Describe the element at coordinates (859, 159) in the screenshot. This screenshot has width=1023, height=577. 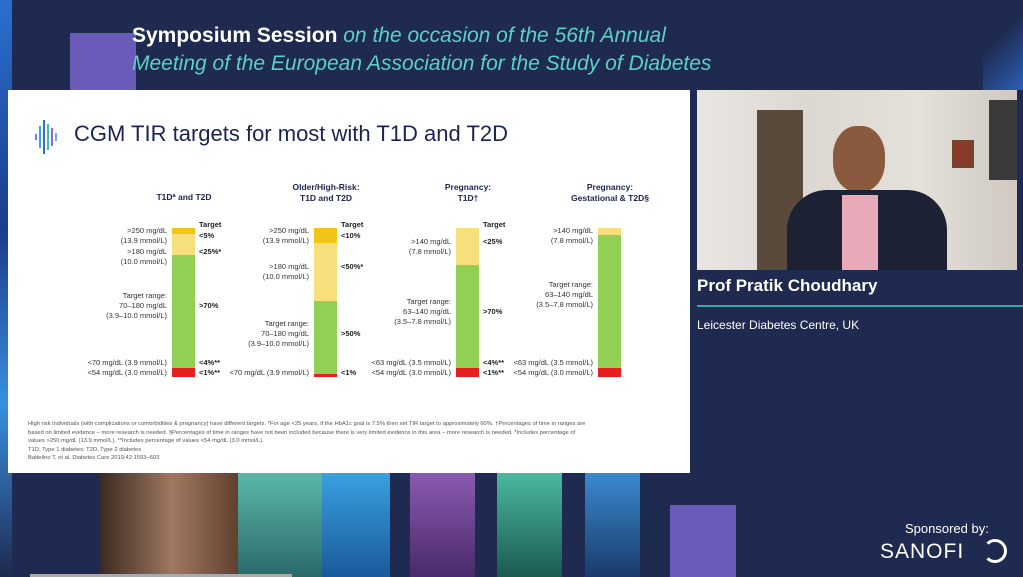
I see `speaker-head` at that location.